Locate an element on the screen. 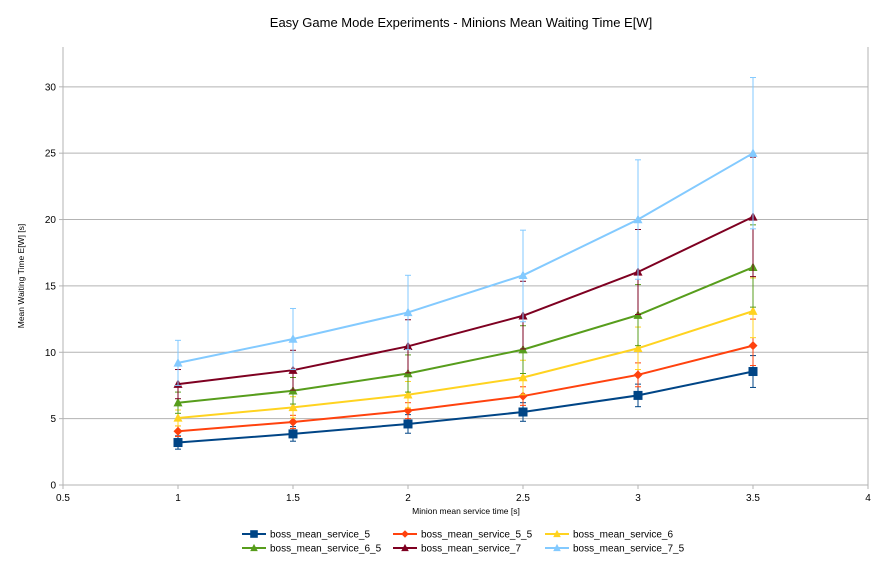 The image size is (889, 562). legend-item: boss_mean_service_6_5 is located at coordinates (312, 549).